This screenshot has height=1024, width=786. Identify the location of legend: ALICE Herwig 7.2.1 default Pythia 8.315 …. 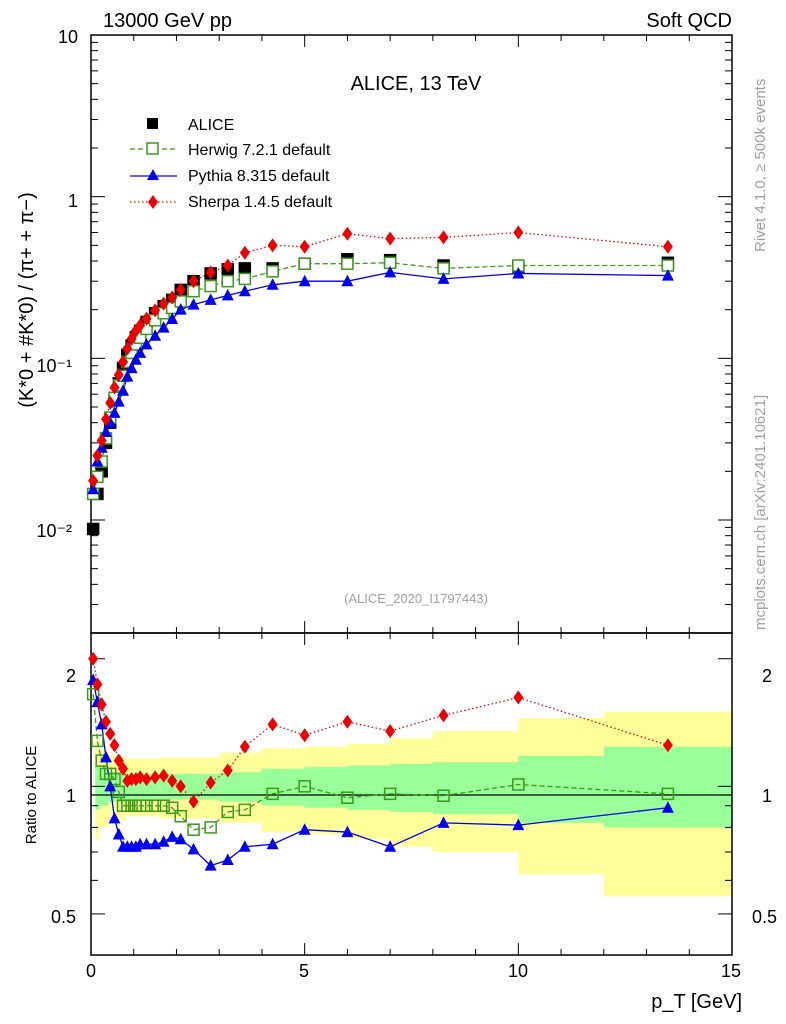
(231, 164).